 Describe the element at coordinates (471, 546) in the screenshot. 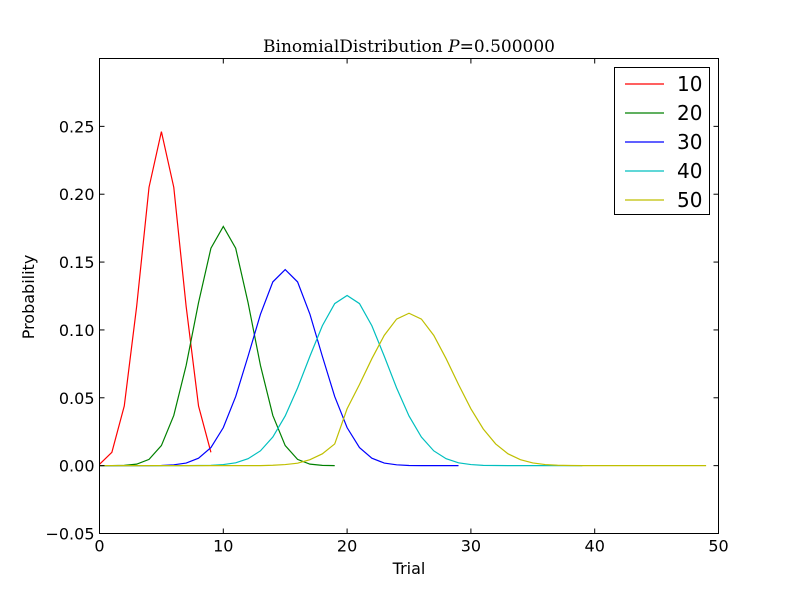

I see `x-tick-label: 30` at that location.